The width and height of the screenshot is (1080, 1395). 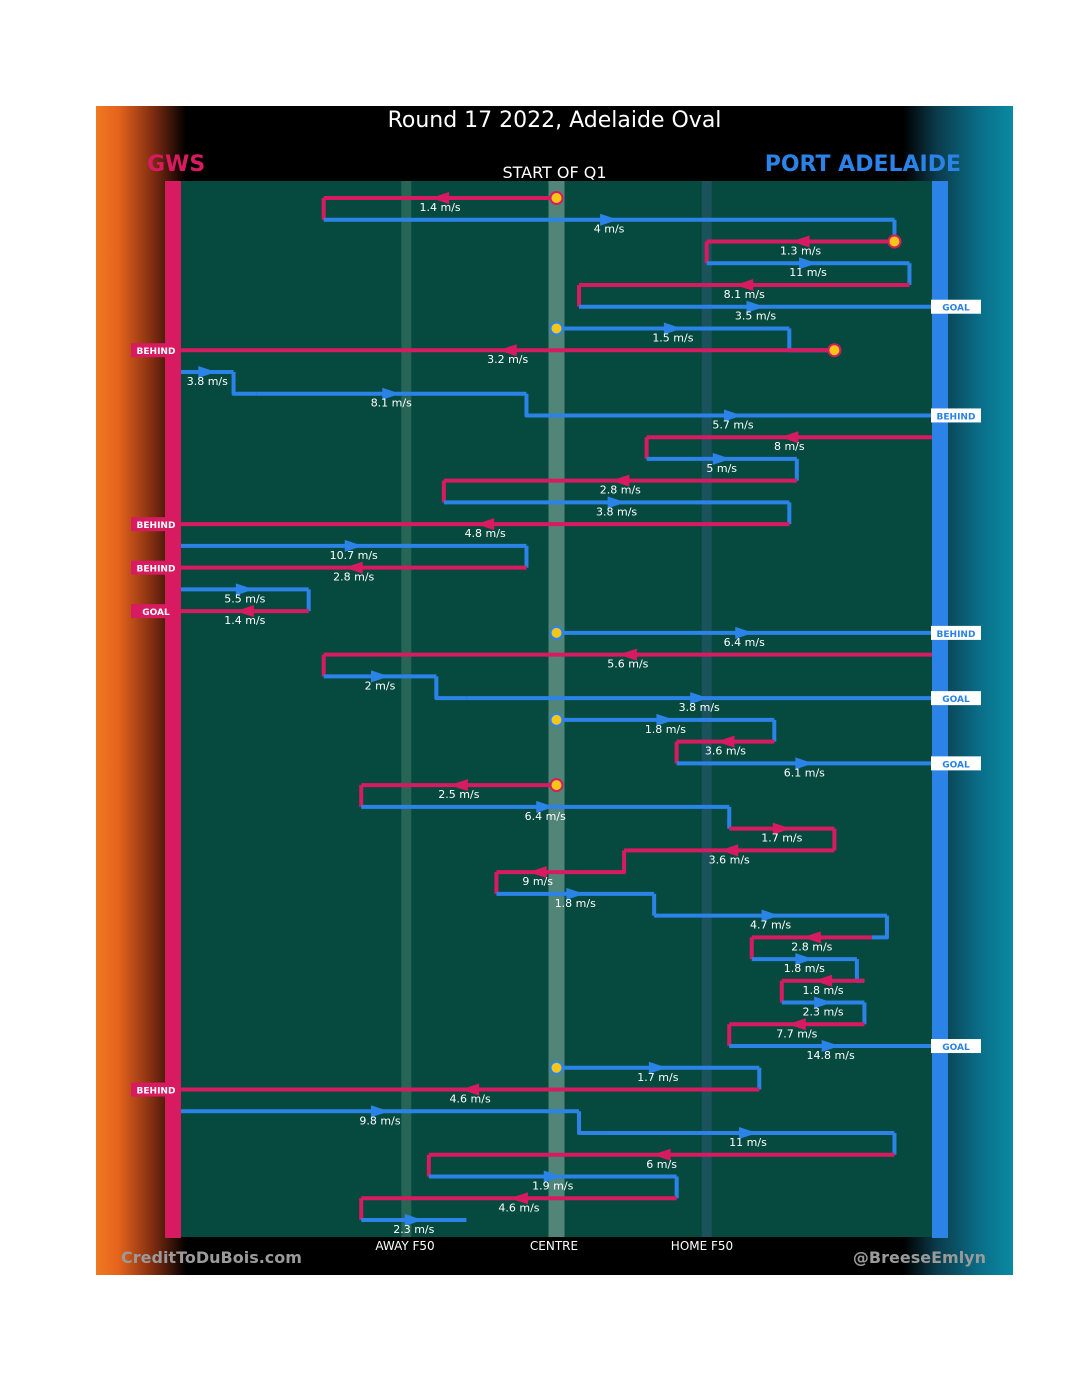 I want to click on home-f50-label: HOME F50, so click(x=702, y=1246).